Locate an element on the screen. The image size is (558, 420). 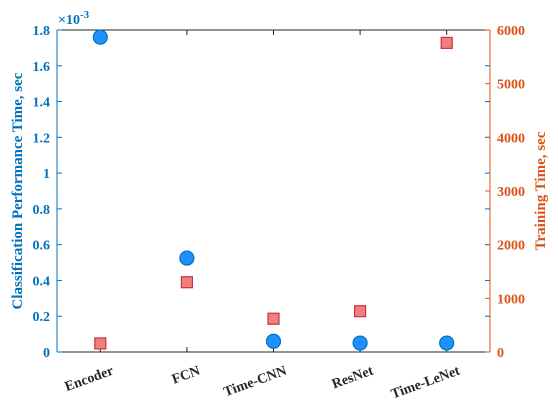
right-tick-label: 5000 is located at coordinates (511, 85).